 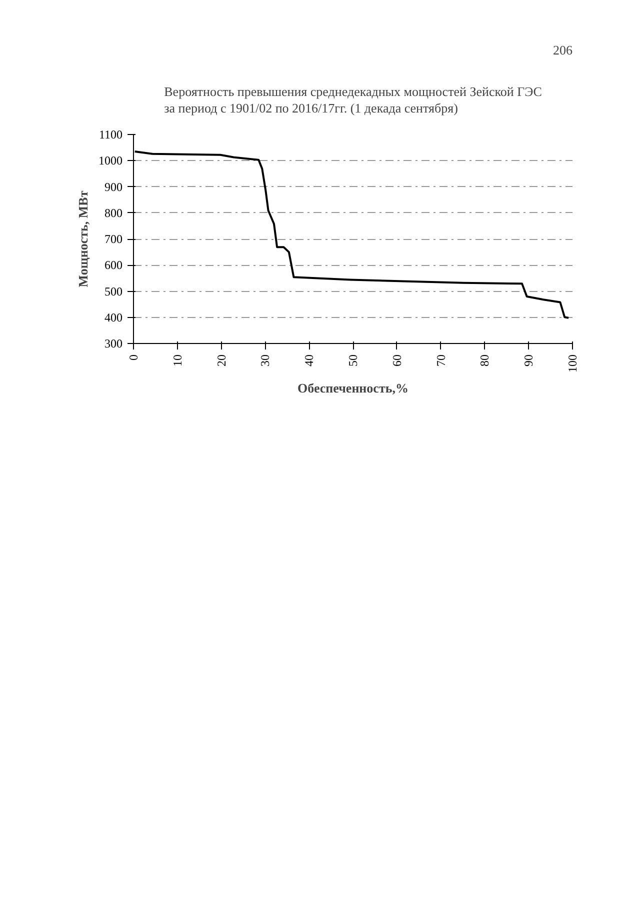 I want to click on y-tick-label: 1000, so click(x=110, y=161).